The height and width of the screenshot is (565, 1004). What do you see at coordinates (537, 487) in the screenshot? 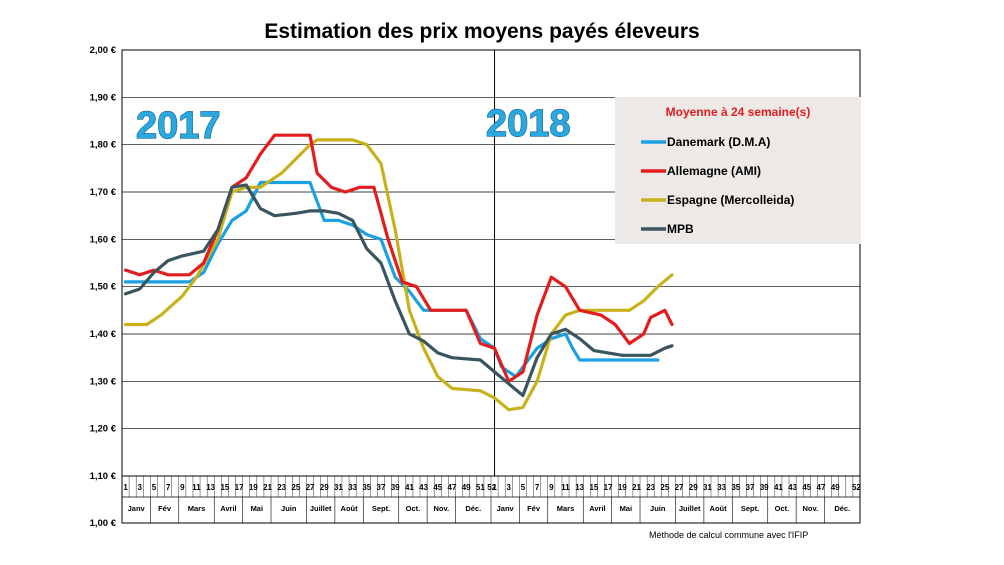
I see `x-tick-label: 7` at bounding box center [537, 487].